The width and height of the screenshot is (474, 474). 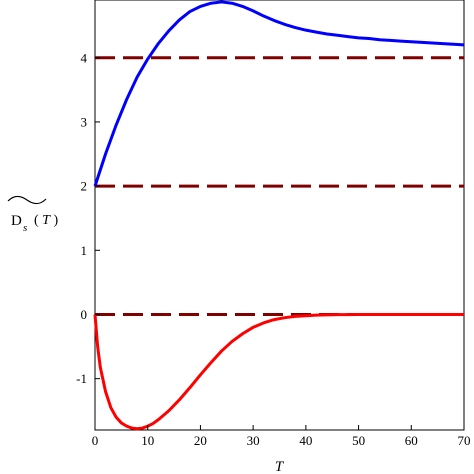 What do you see at coordinates (55, 220) in the screenshot?
I see `y-axis-label-close-paren: )` at bounding box center [55, 220].